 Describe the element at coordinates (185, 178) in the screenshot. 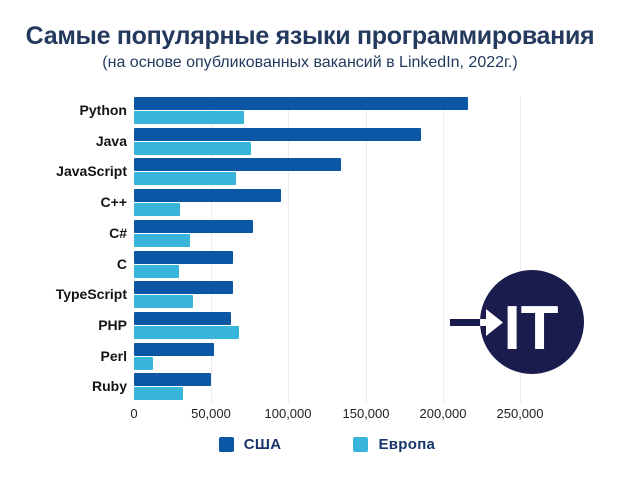

I see `bar-europe-javascript` at that location.